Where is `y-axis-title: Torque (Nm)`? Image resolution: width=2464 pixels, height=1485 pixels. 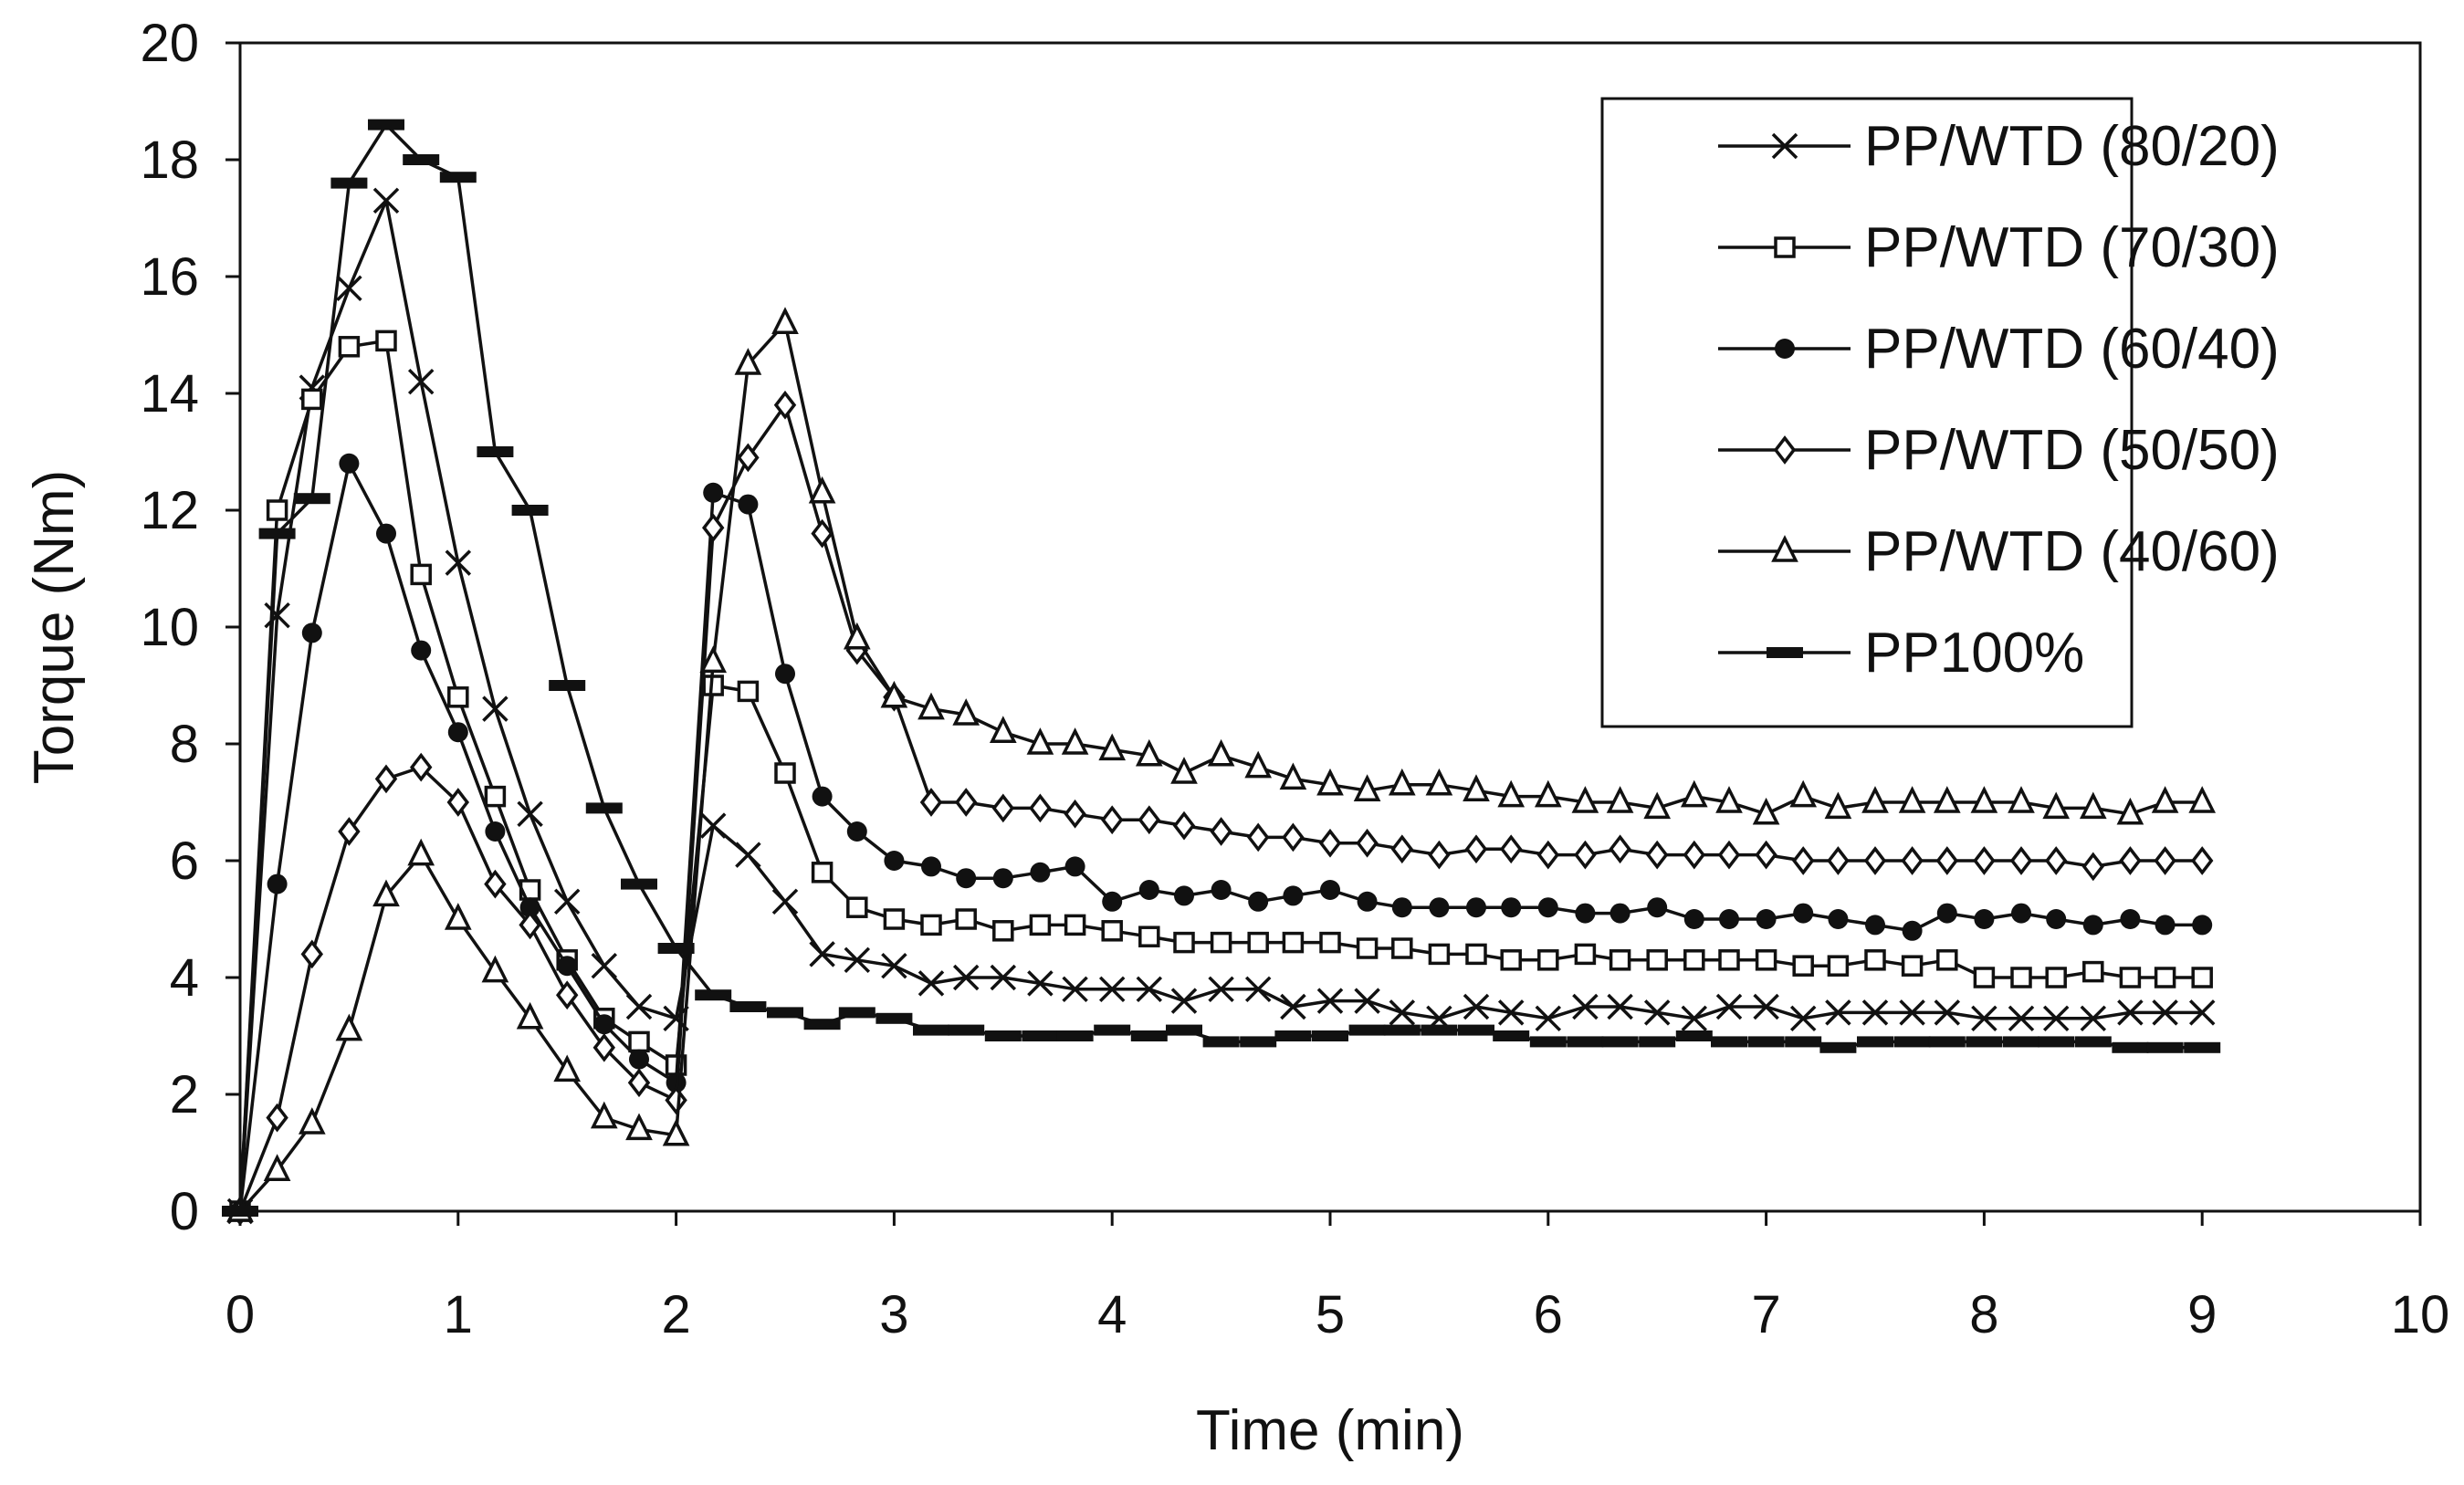
y-axis-title: Torque (Nm) is located at coordinates (55, 628).